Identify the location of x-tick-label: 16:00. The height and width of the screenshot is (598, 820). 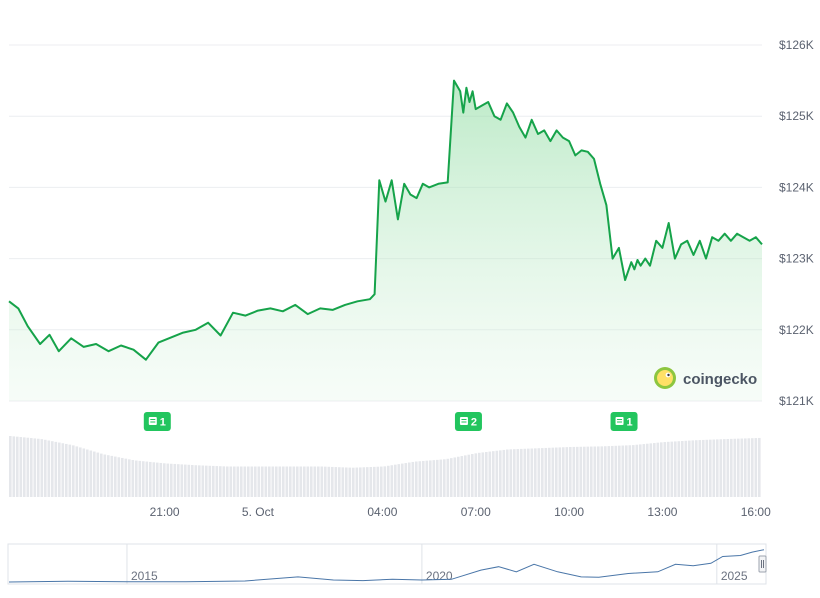
(756, 512).